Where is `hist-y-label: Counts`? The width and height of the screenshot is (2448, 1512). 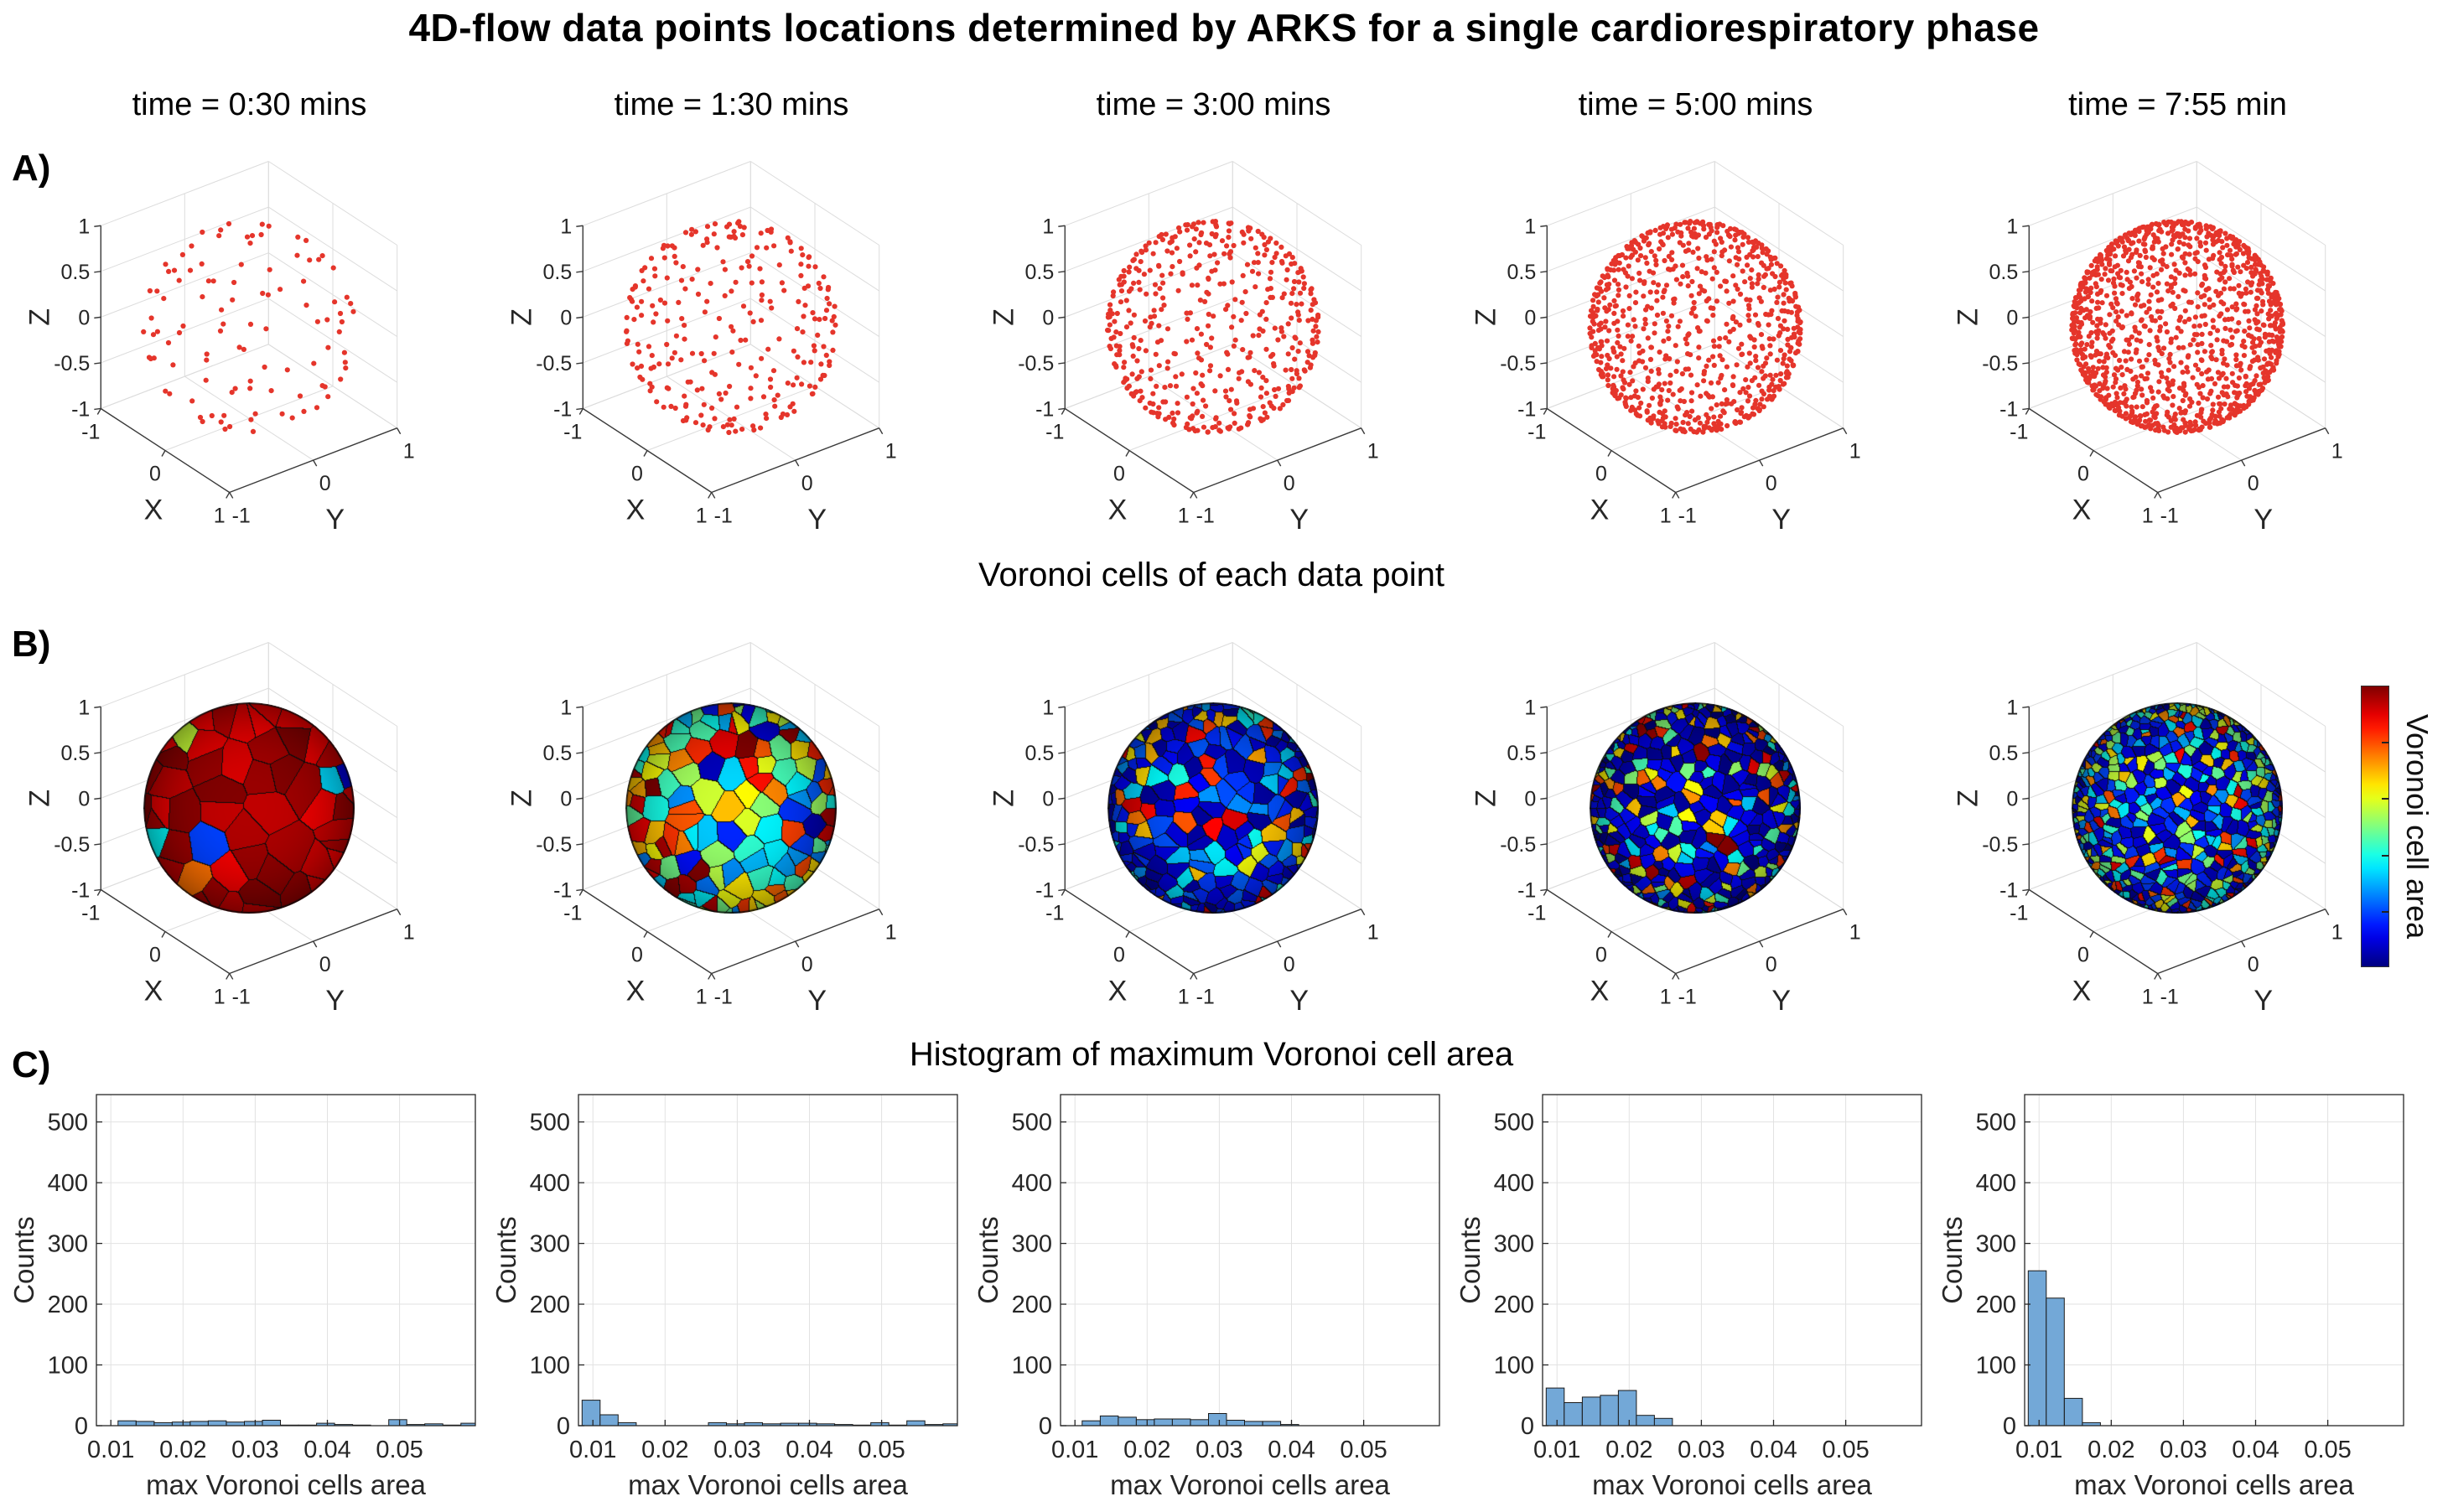 hist-y-label: Counts is located at coordinates (1952, 1260).